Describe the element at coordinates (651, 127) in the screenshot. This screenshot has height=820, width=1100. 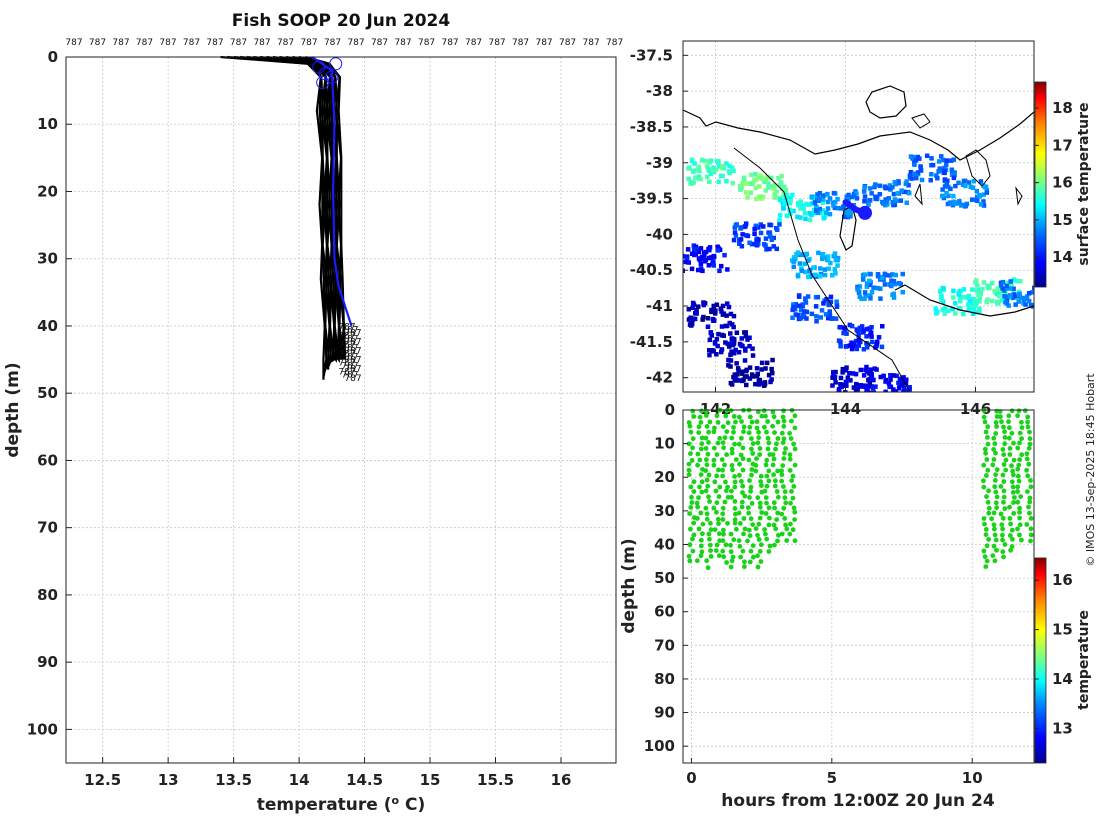
I see `map-y-tick-label: -38.5` at that location.